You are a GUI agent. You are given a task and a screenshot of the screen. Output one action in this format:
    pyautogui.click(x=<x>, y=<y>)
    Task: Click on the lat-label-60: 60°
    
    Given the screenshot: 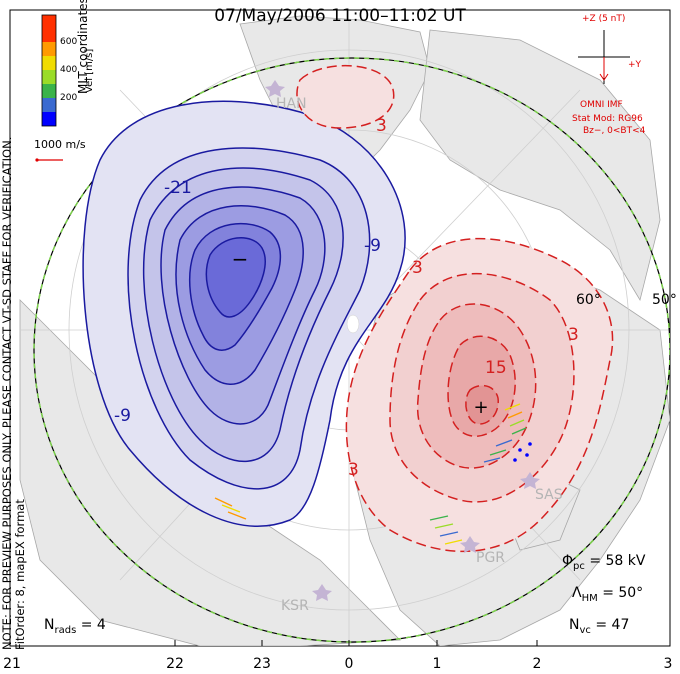 What is the action you would take?
    pyautogui.click(x=588, y=300)
    